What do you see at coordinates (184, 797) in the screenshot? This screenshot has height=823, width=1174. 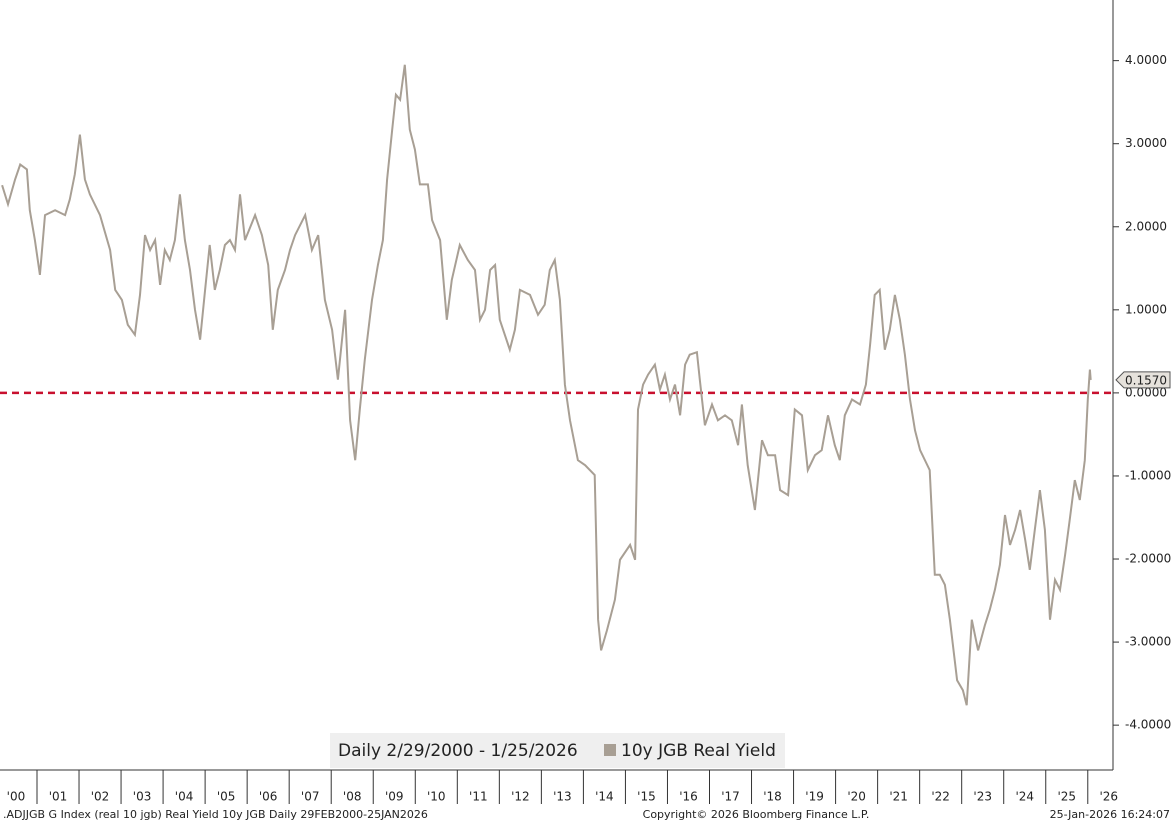 I see `x-tick-label: '04` at bounding box center [184, 797].